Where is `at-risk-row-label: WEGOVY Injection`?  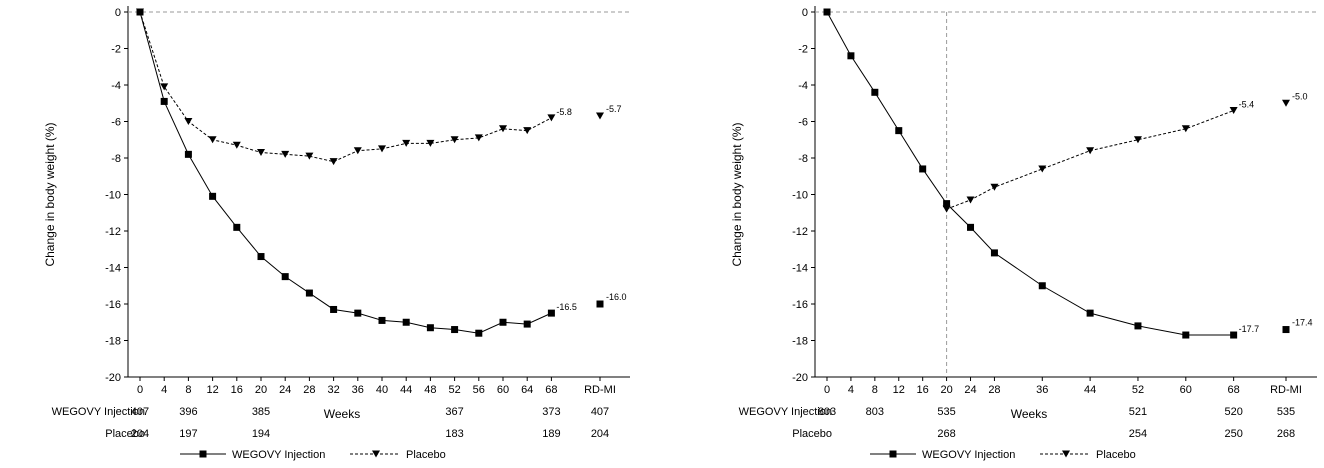
at-risk-row-label: WEGOVY Injection is located at coordinates (98, 412).